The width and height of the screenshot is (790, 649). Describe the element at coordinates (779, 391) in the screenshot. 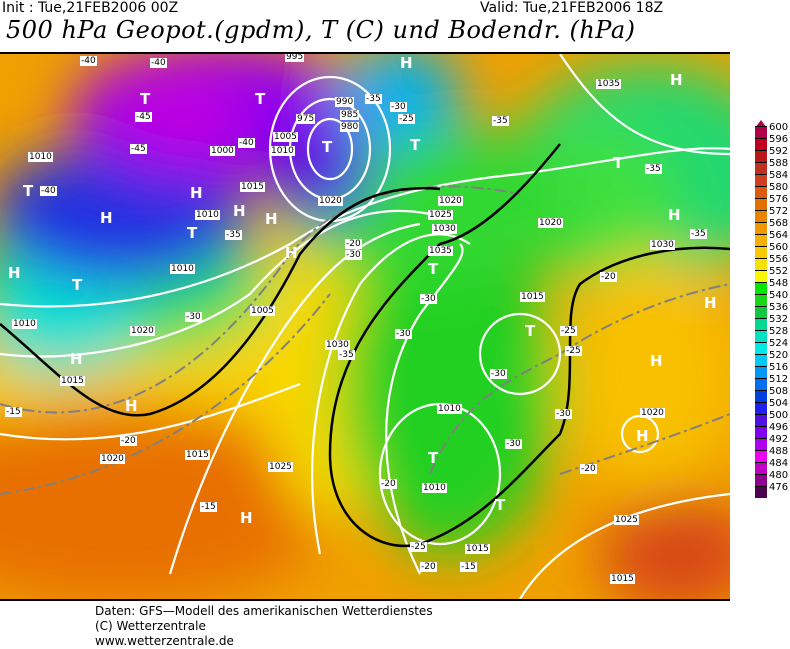

I see `legend-label: 508` at that location.